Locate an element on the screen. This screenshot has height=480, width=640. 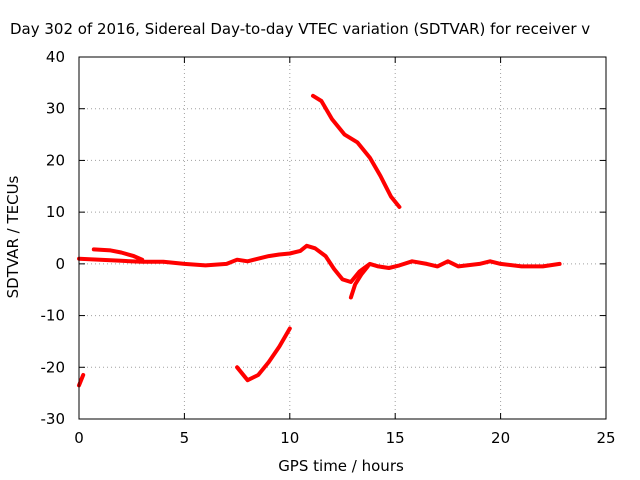
series-low-arc is located at coordinates (263, 354).